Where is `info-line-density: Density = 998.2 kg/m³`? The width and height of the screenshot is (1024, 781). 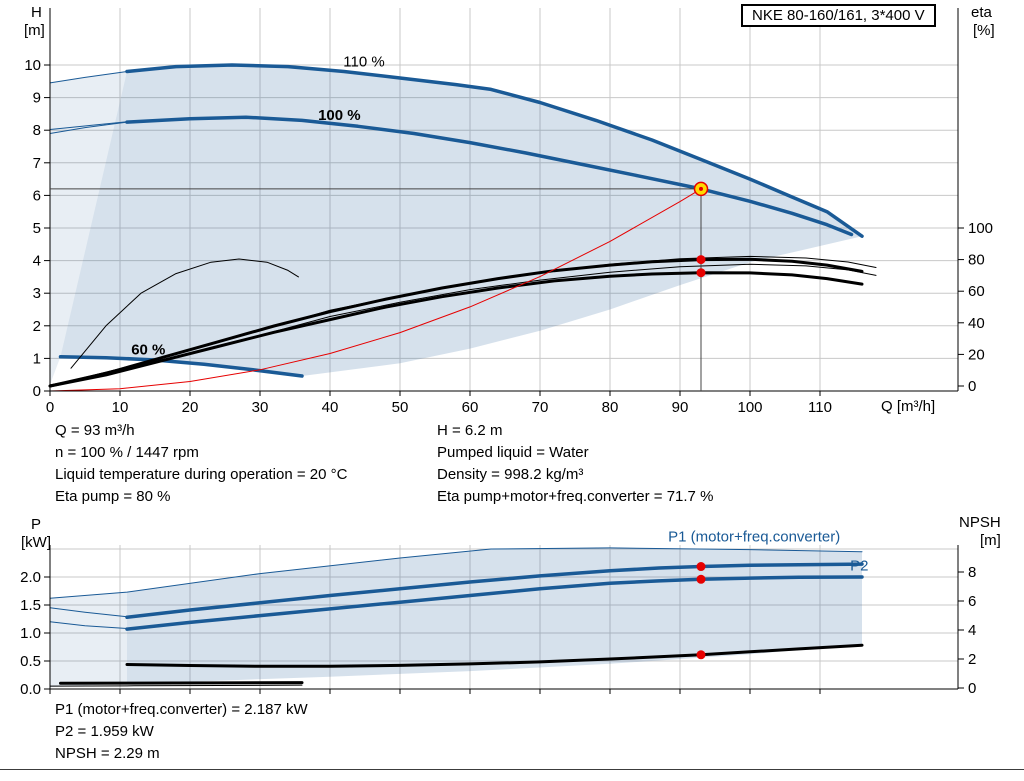 info-line-density: Density = 998.2 kg/m³ is located at coordinates (510, 474).